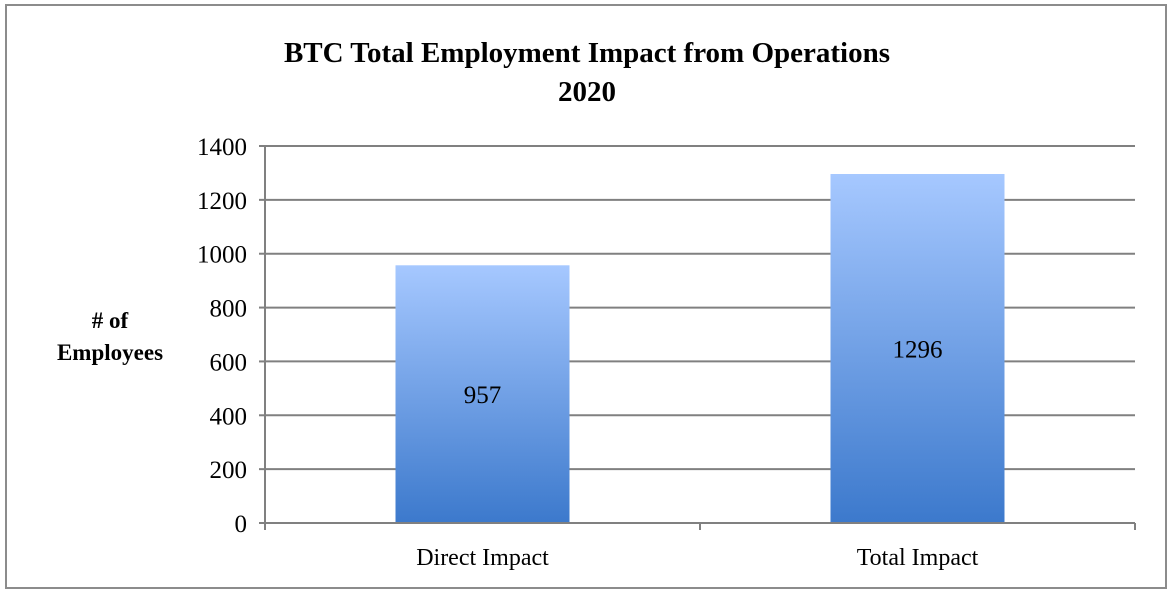 Image resolution: width=1174 pixels, height=595 pixels. What do you see at coordinates (222, 147) in the screenshot?
I see `y-tick-label: 1400` at bounding box center [222, 147].